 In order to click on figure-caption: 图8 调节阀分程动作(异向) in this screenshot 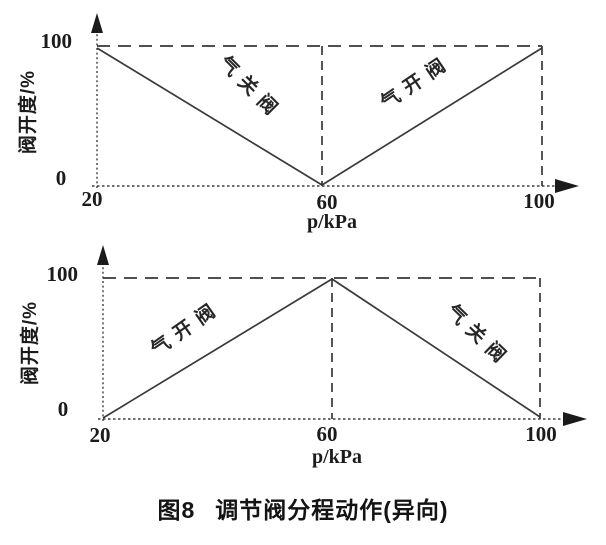, I will do `click(303, 508)`.